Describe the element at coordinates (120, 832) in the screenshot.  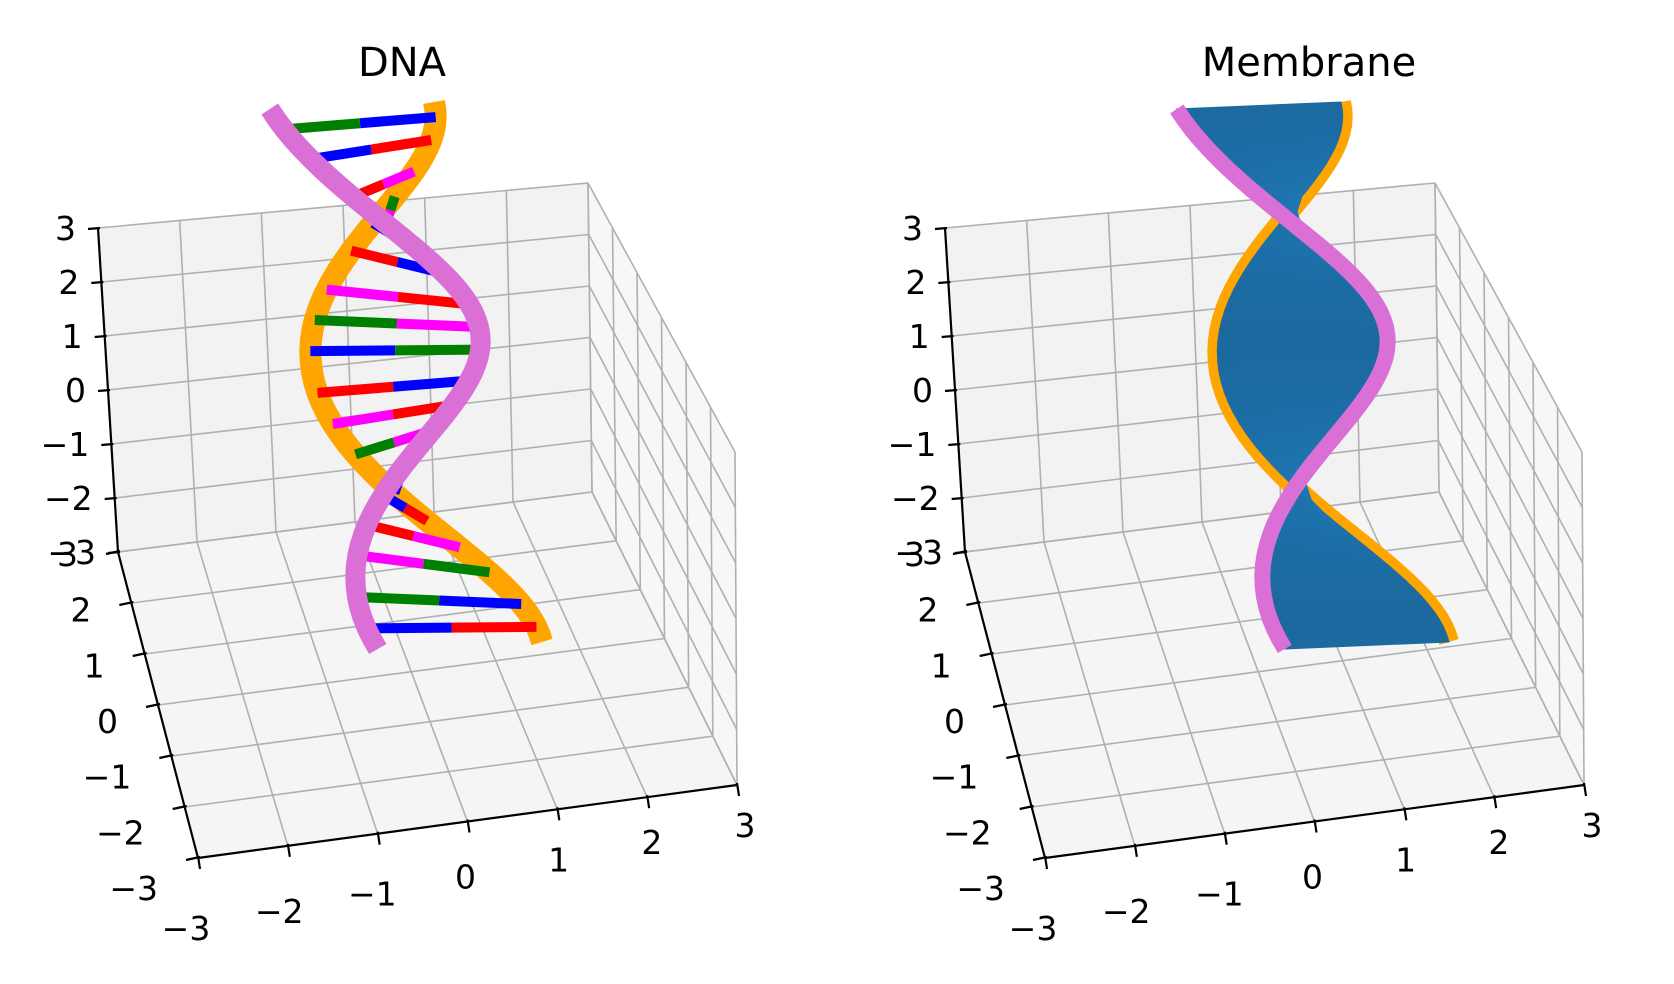
I see `y-tick-label: −2` at that location.